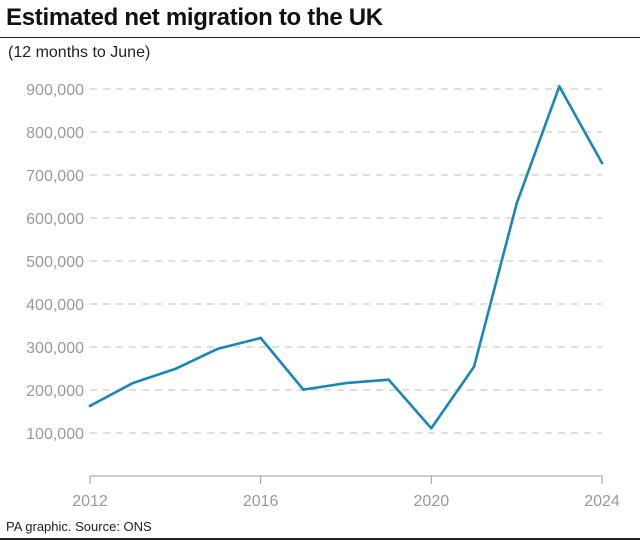  I want to click on y-tick-label: 300,000, so click(55, 348).